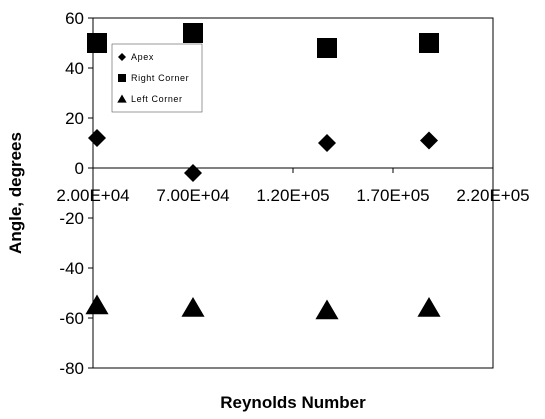  I want to click on legend: Apex Right Corner Left Corner, so click(157, 78).